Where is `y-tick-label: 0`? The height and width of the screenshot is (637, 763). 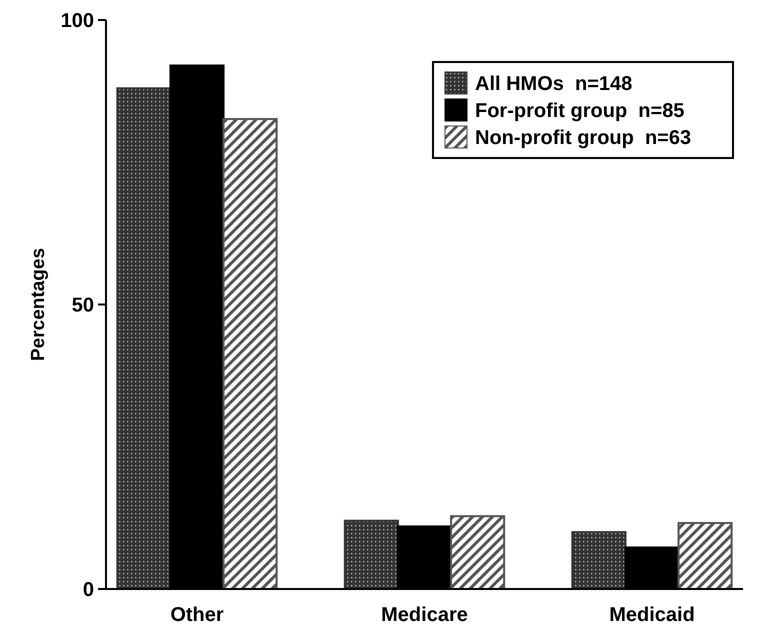 y-tick-label: 0 is located at coordinates (88, 590).